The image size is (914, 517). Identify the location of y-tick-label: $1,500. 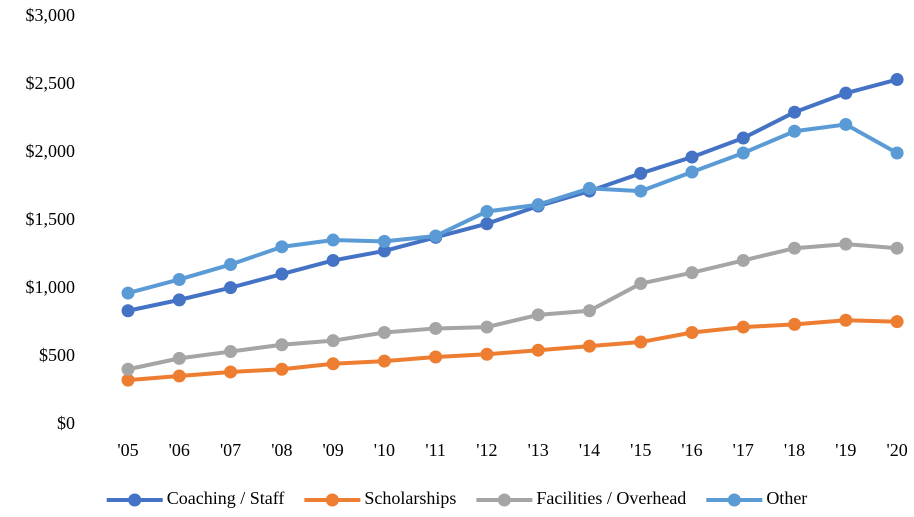
(51, 219).